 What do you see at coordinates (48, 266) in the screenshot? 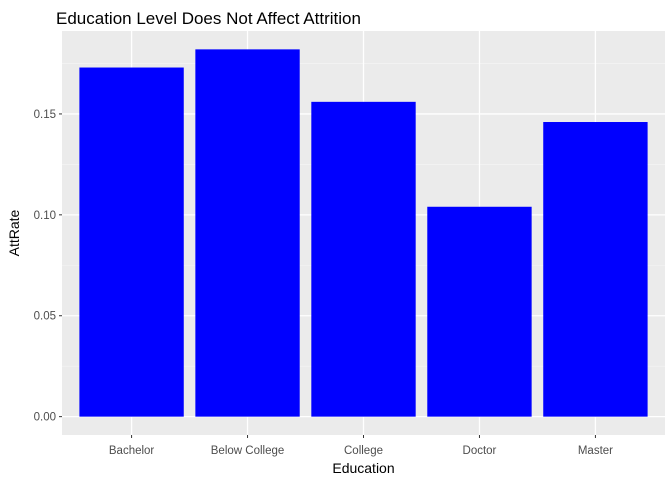
I see `y-axis: 0.00 0.05 0.10 0.15` at bounding box center [48, 266].